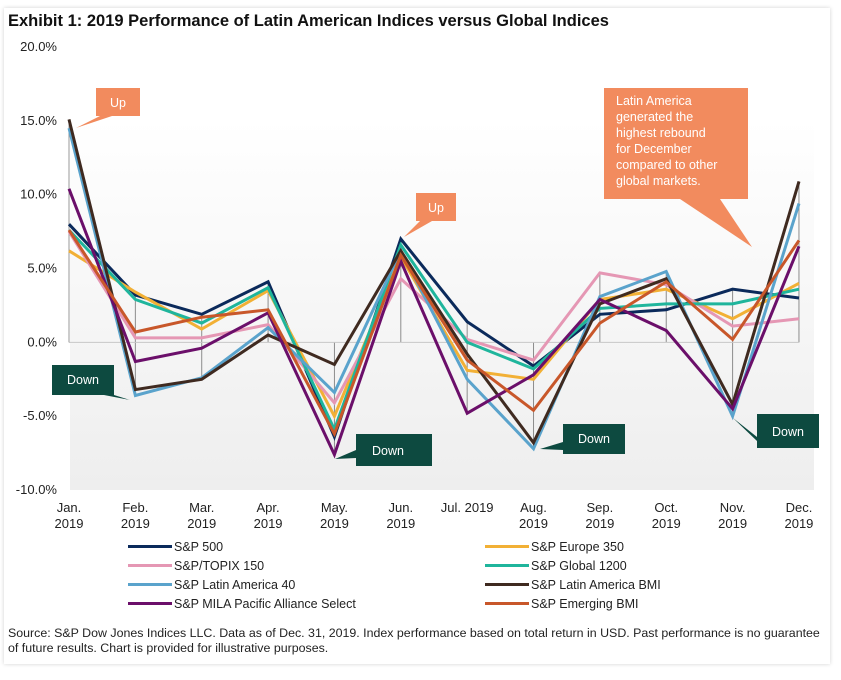 Image resolution: width=841 pixels, height=680 pixels. I want to click on legend-item: S&P MILA Pacific Alliance Select, so click(242, 604).